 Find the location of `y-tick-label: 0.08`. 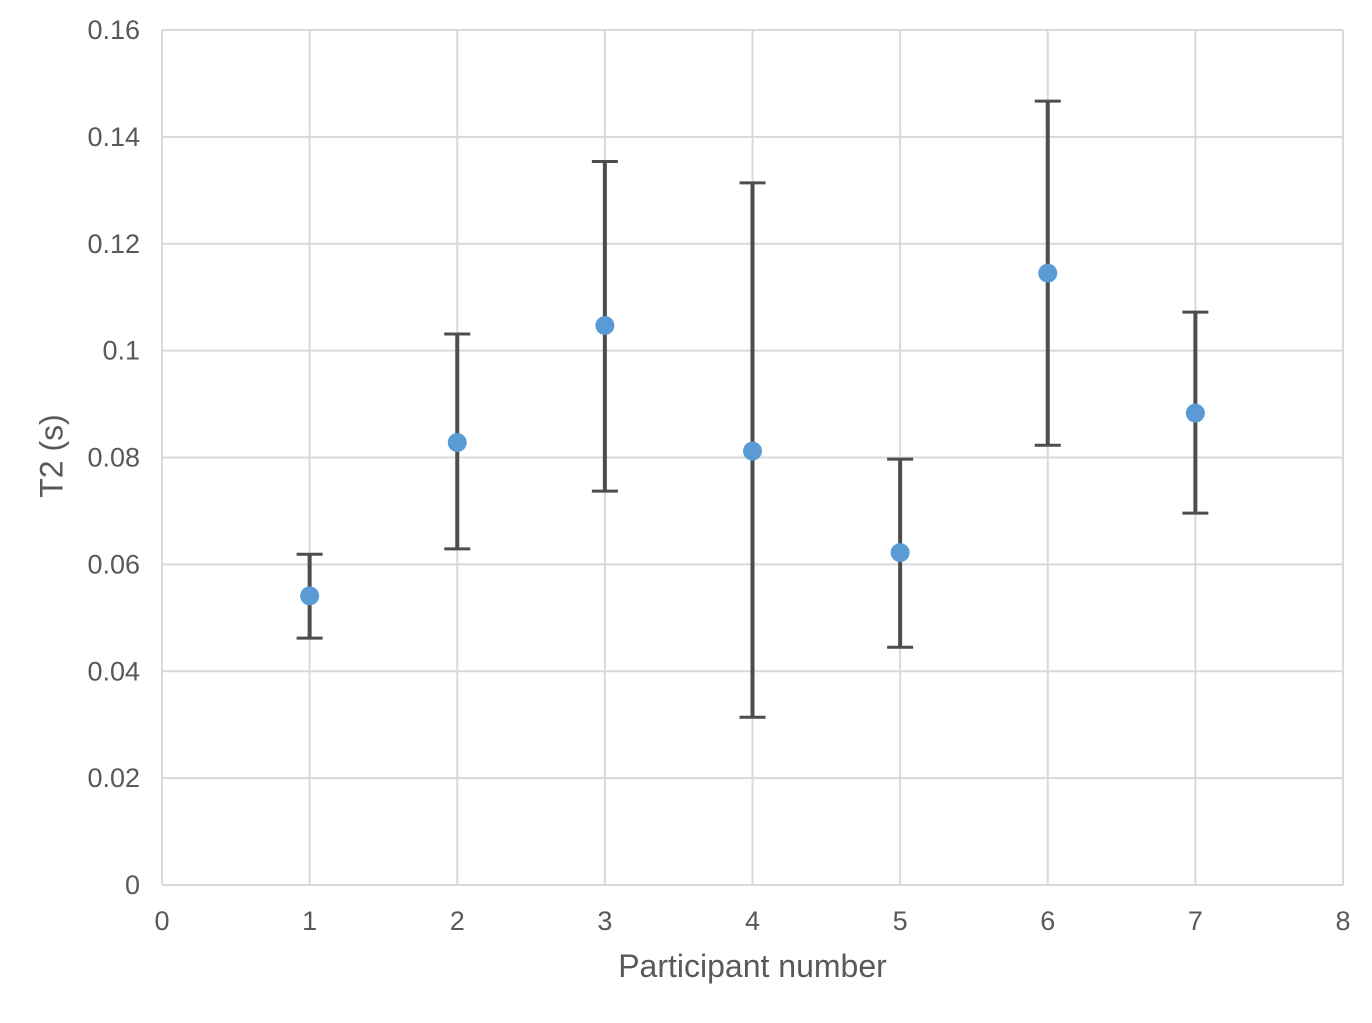

y-tick-label: 0.08 is located at coordinates (113, 458).